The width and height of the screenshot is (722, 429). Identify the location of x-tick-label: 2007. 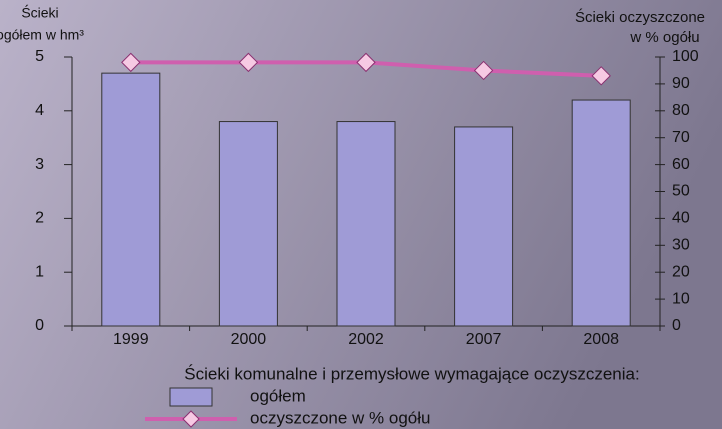
(484, 339).